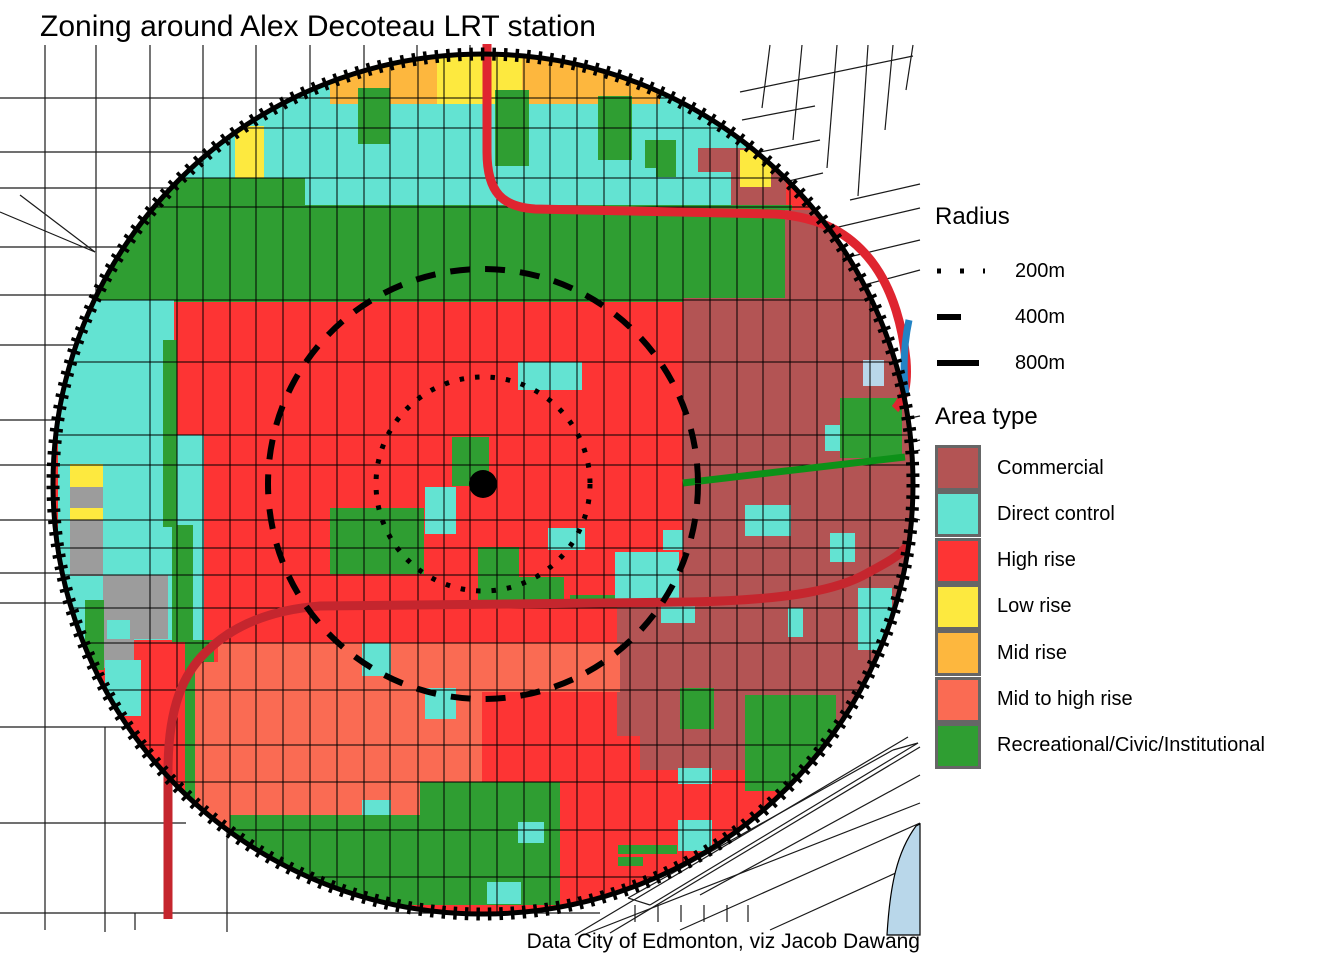  Describe the element at coordinates (318, 26) in the screenshot. I see `page-title: Zoning around Alex Decoteau LRT station` at that location.